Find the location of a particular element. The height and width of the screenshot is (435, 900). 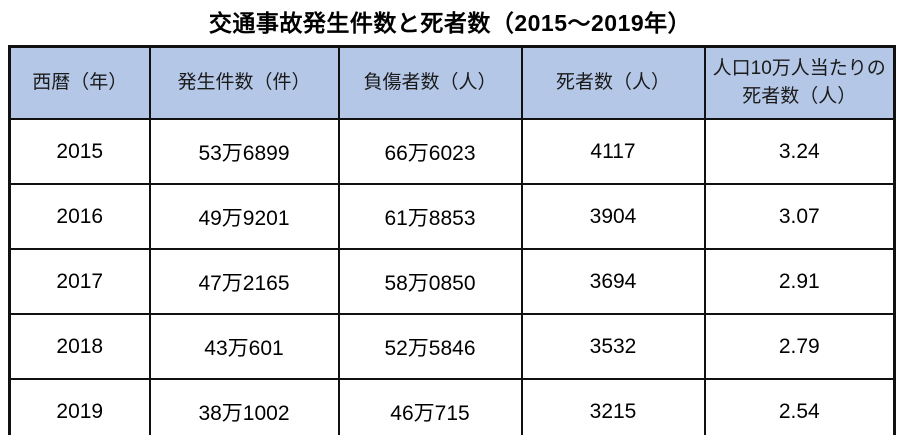

cell-injured: 66万6023 is located at coordinates (430, 151).